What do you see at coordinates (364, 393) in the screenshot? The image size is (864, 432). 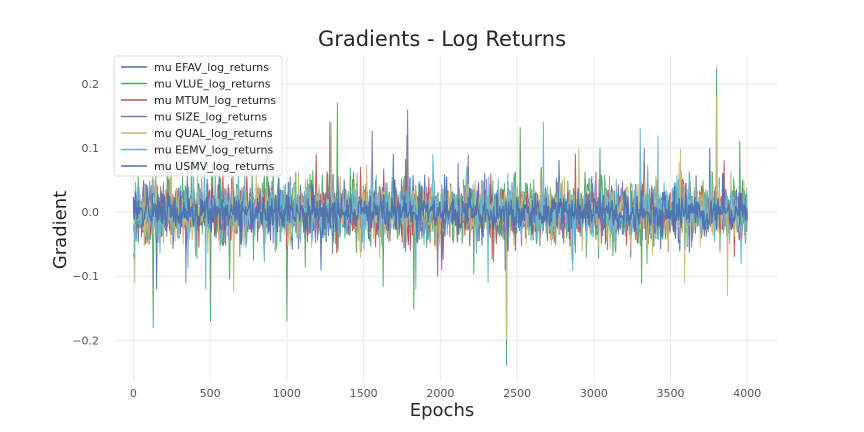 I see `x-tick-label: 1500` at bounding box center [364, 393].